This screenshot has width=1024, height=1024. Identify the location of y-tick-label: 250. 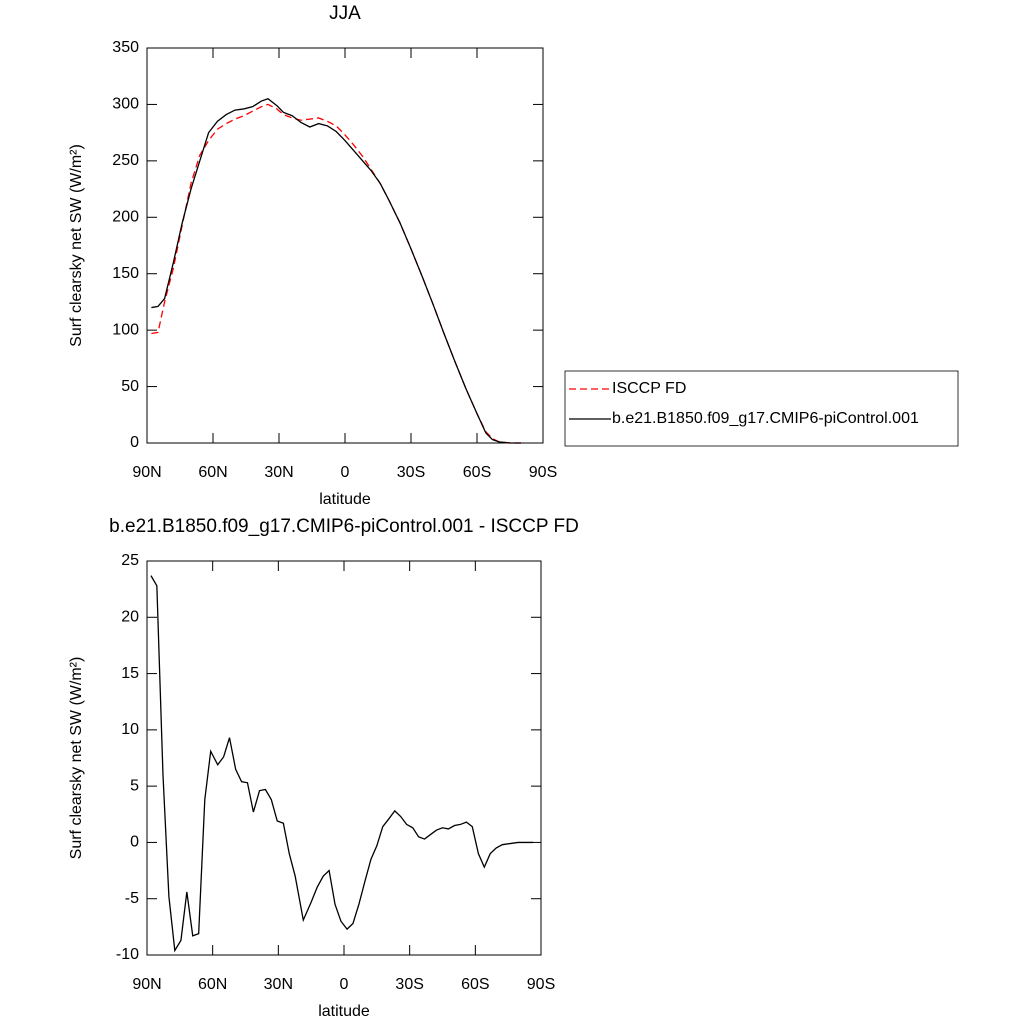
(125, 160).